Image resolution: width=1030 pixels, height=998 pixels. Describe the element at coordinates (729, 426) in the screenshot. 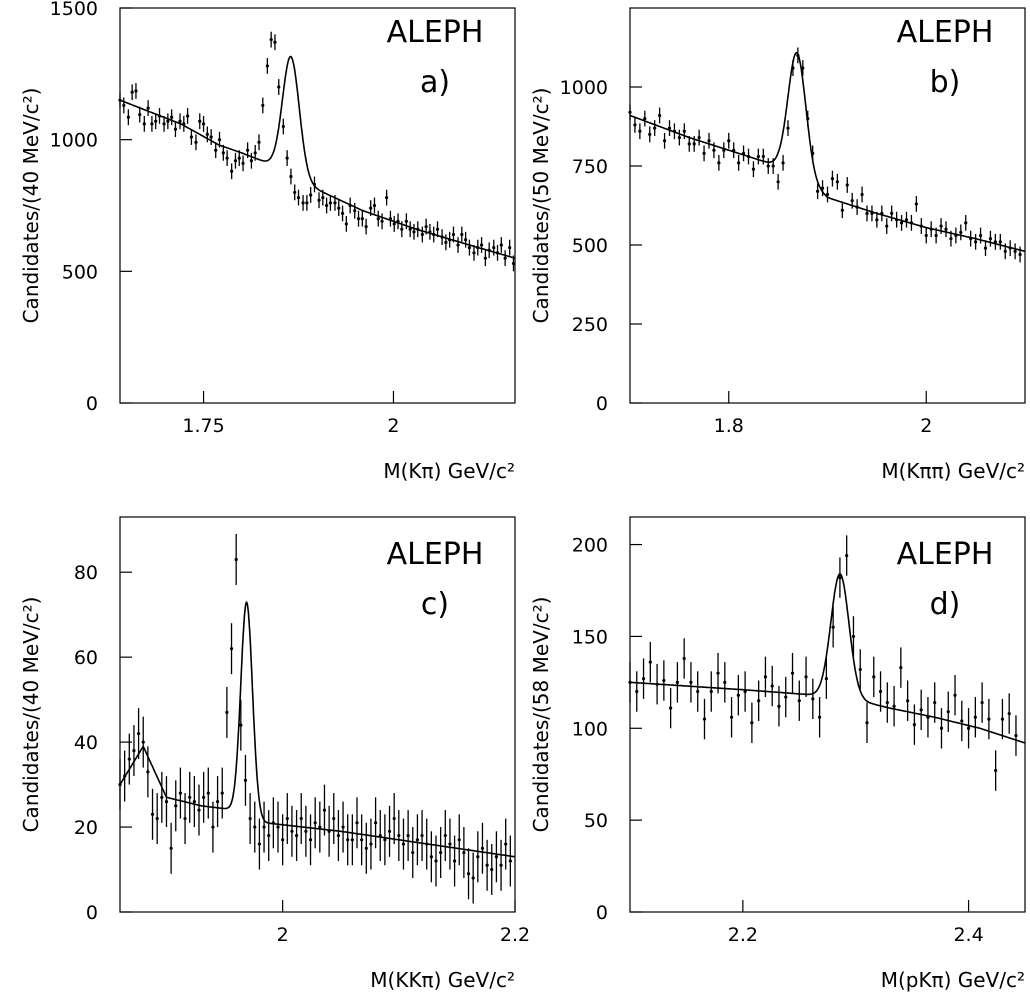

I see `x-tick-label: 1.8` at that location.